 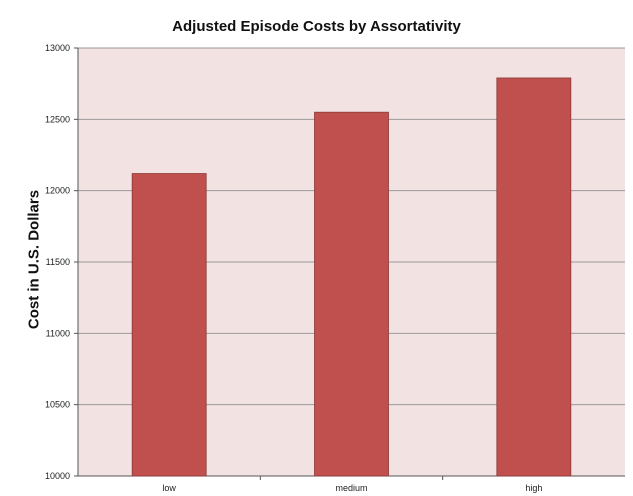 What do you see at coordinates (533, 488) in the screenshot?
I see `x-tick-label: high` at bounding box center [533, 488].